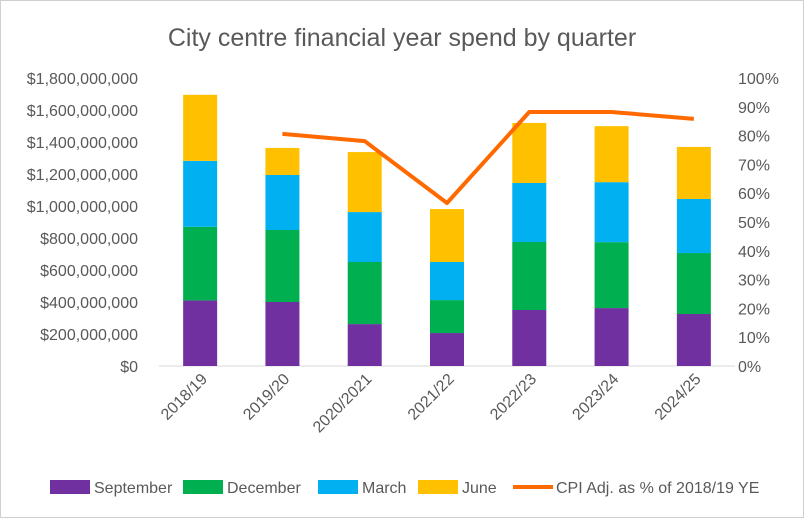 The image size is (804, 518). I want to click on y-right-tick-label: 60%, so click(754, 194).